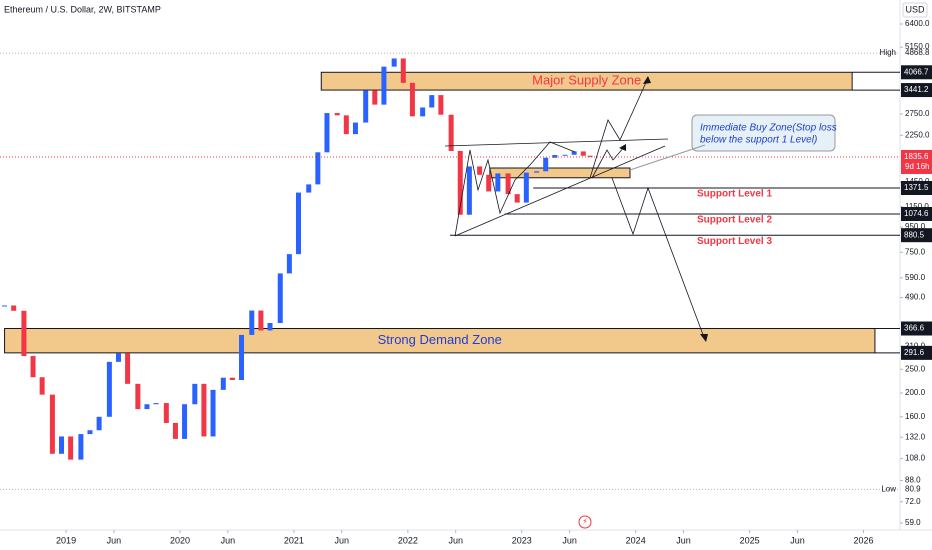 Image resolution: width=932 pixels, height=550 pixels. What do you see at coordinates (888, 52) in the screenshot?
I see `high-label: High` at bounding box center [888, 52].